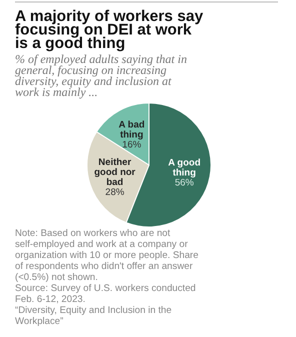  Describe the element at coordinates (106, 255) in the screenshot. I see `text: Note: Based on workers who are not self-employed and work at a company or organization with 10 or more people. Share of respondents who didn't offer an answer (<0.5%) not shown.` at that location.